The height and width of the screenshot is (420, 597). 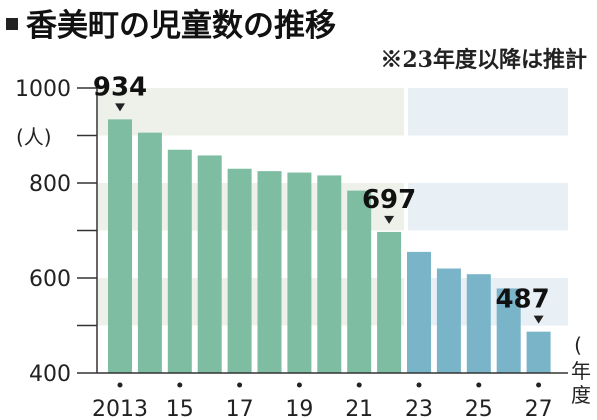 What do you see at coordinates (359, 408) in the screenshot?
I see `x-tick-label: 21` at bounding box center [359, 408].